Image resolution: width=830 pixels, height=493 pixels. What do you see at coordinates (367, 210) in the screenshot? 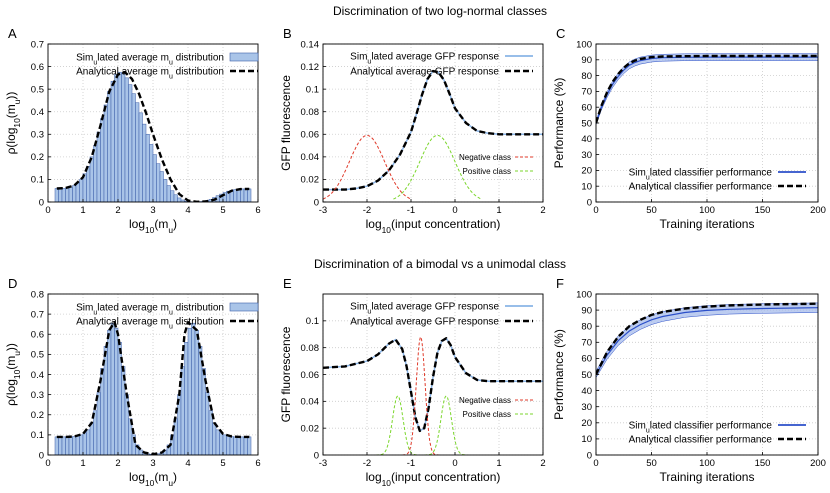
I see `x-tick-label: -2` at bounding box center [367, 210].